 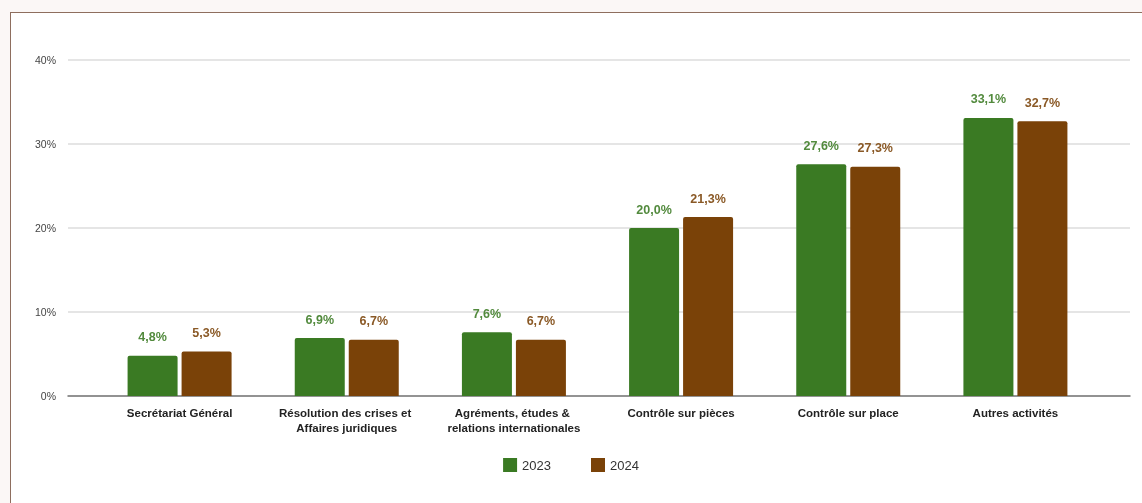 I want to click on y-tick-label: 40%, so click(x=45, y=60).